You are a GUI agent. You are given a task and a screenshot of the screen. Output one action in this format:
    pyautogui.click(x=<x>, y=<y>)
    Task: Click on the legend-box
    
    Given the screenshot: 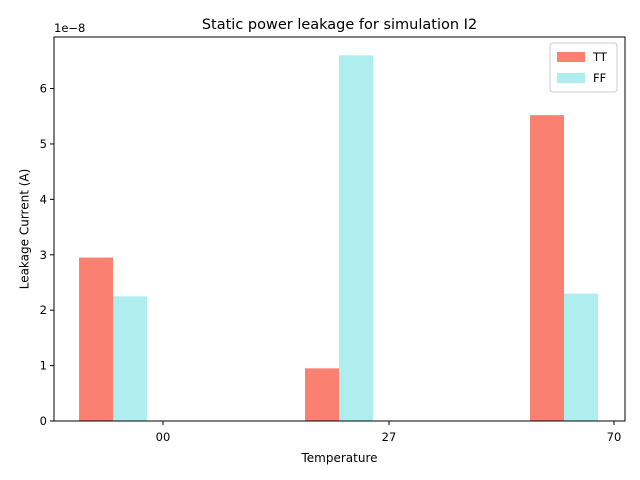 What is the action you would take?
    pyautogui.click(x=583, y=67)
    